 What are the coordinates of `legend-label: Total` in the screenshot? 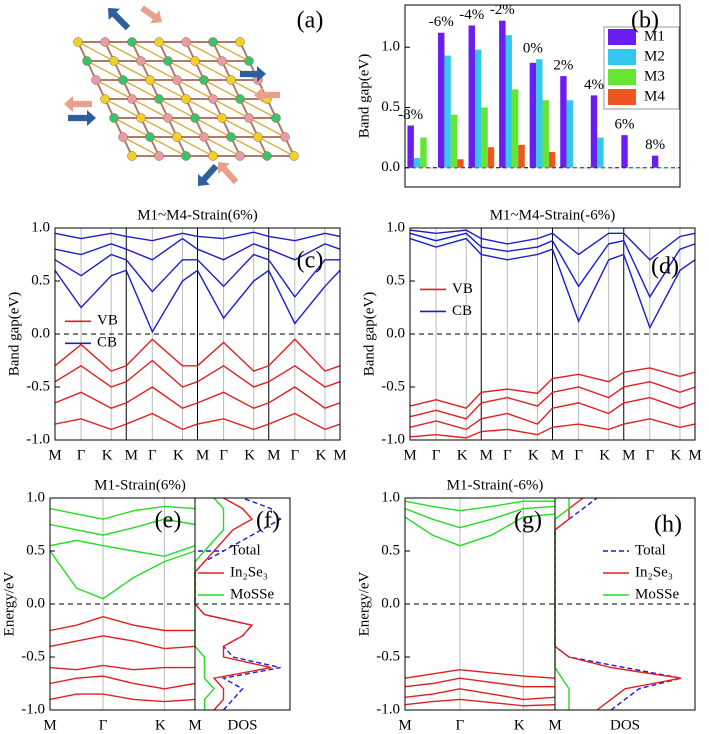 It's located at (650, 550).